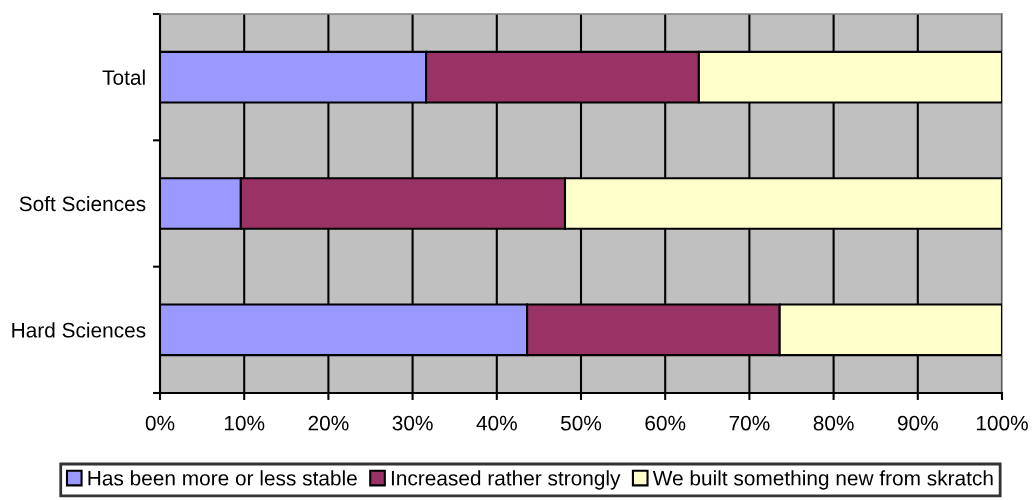 The image size is (1032, 500). What do you see at coordinates (79, 330) in the screenshot?
I see `y-tick-label: Hard Sciences` at bounding box center [79, 330].